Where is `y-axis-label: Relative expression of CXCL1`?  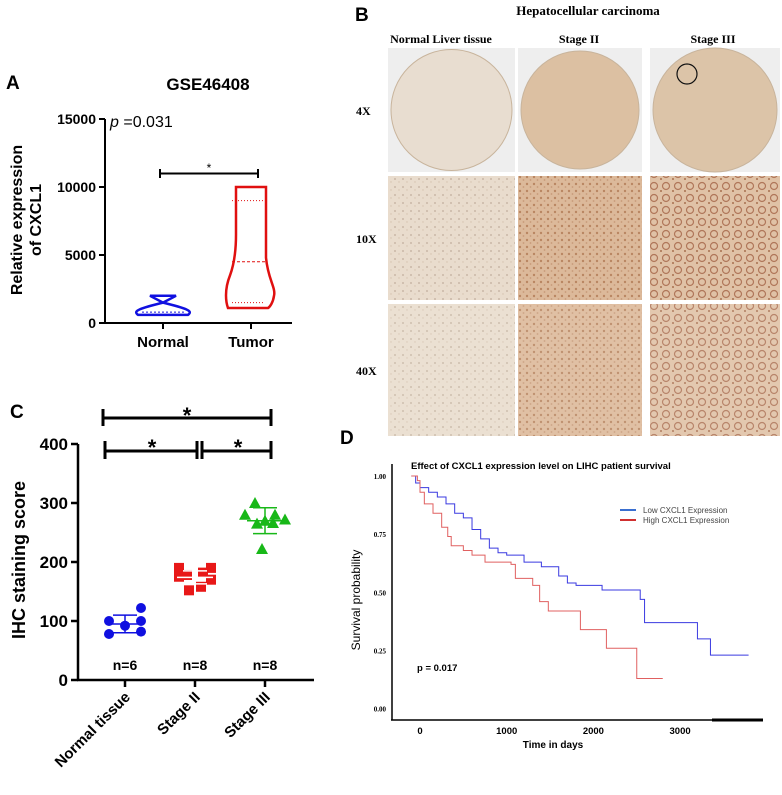
y-axis-label: Relative expression of CXCL1 is located at coordinates (27, 220).